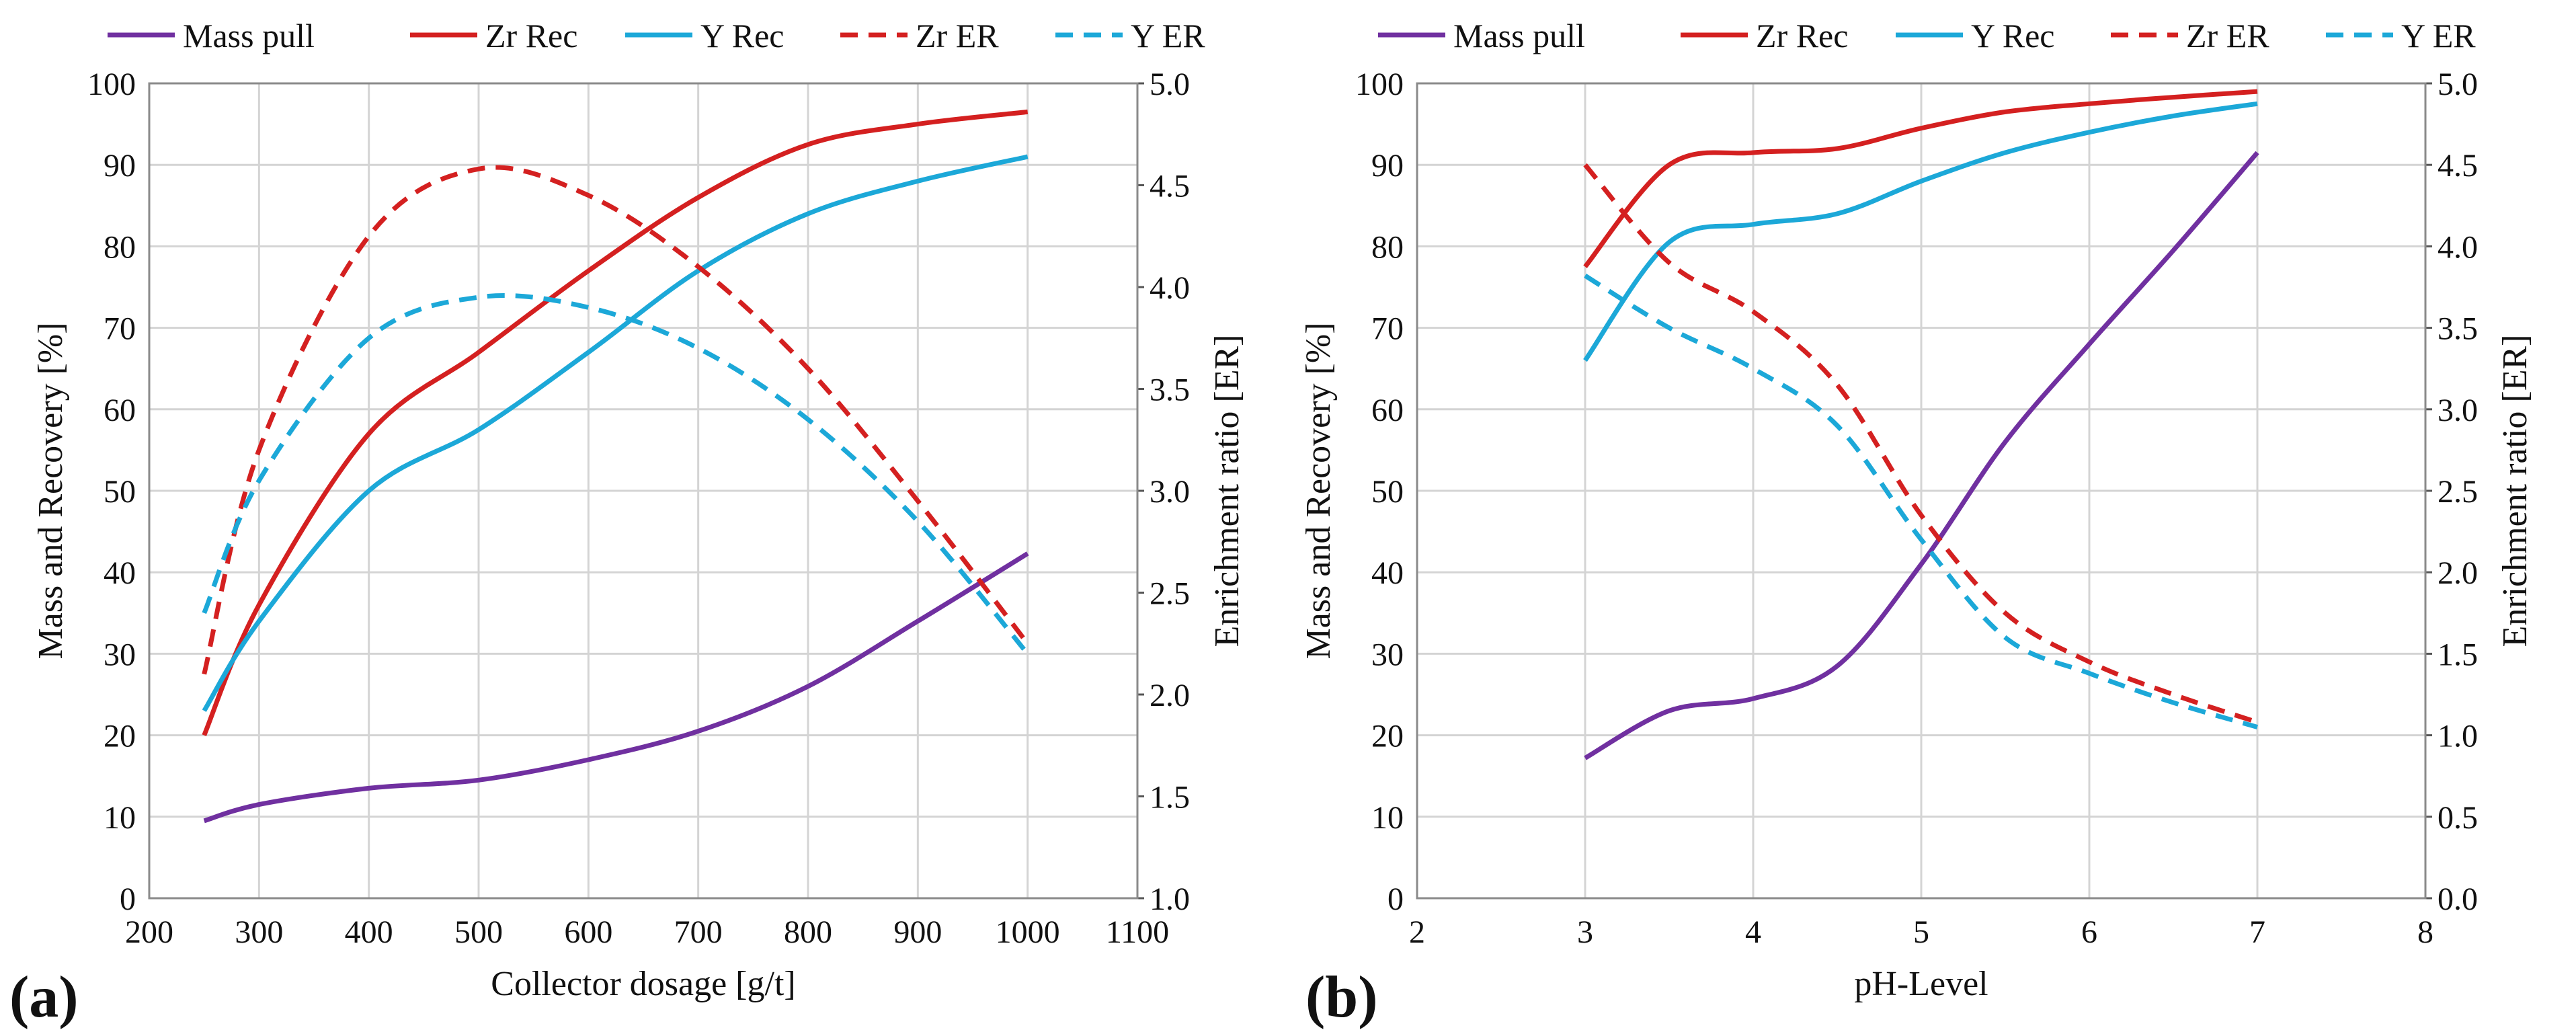 Image resolution: width=2576 pixels, height=1030 pixels. I want to click on x-tick-label: 300, so click(259, 932).